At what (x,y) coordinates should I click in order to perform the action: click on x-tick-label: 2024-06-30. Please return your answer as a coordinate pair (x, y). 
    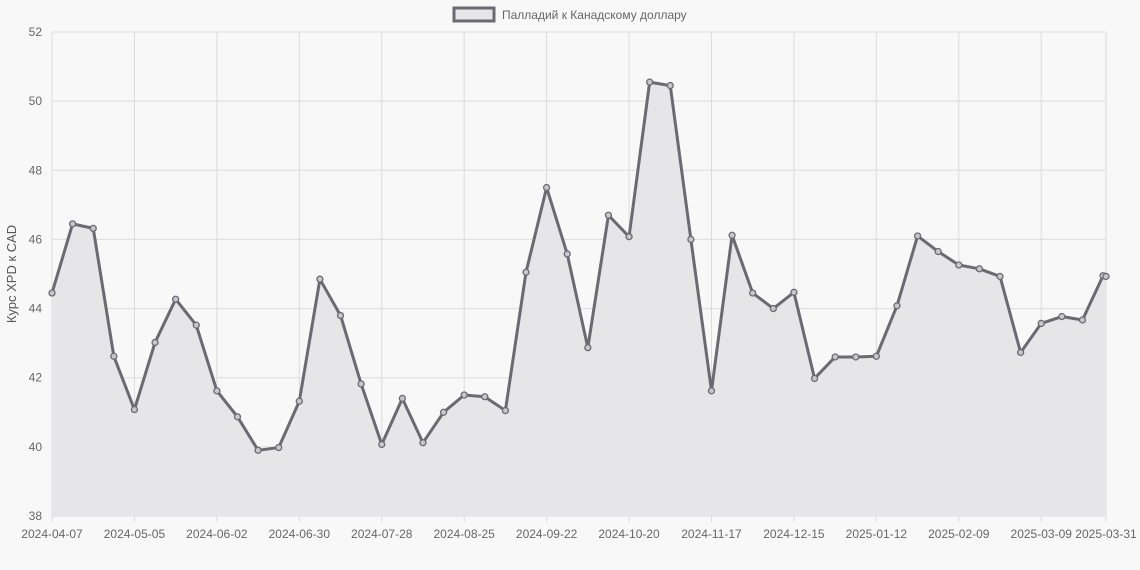
    Looking at the image, I should click on (300, 534).